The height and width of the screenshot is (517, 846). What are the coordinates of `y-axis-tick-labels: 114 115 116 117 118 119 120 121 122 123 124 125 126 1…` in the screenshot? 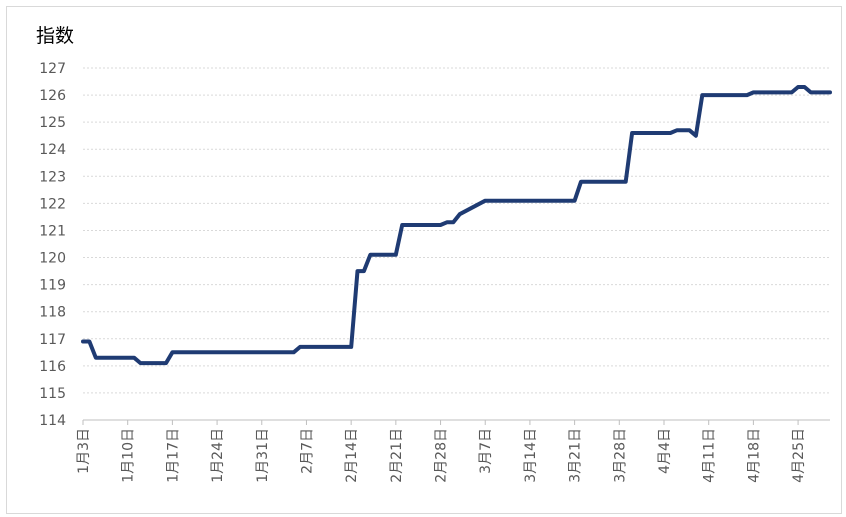 It's located at (52, 245).